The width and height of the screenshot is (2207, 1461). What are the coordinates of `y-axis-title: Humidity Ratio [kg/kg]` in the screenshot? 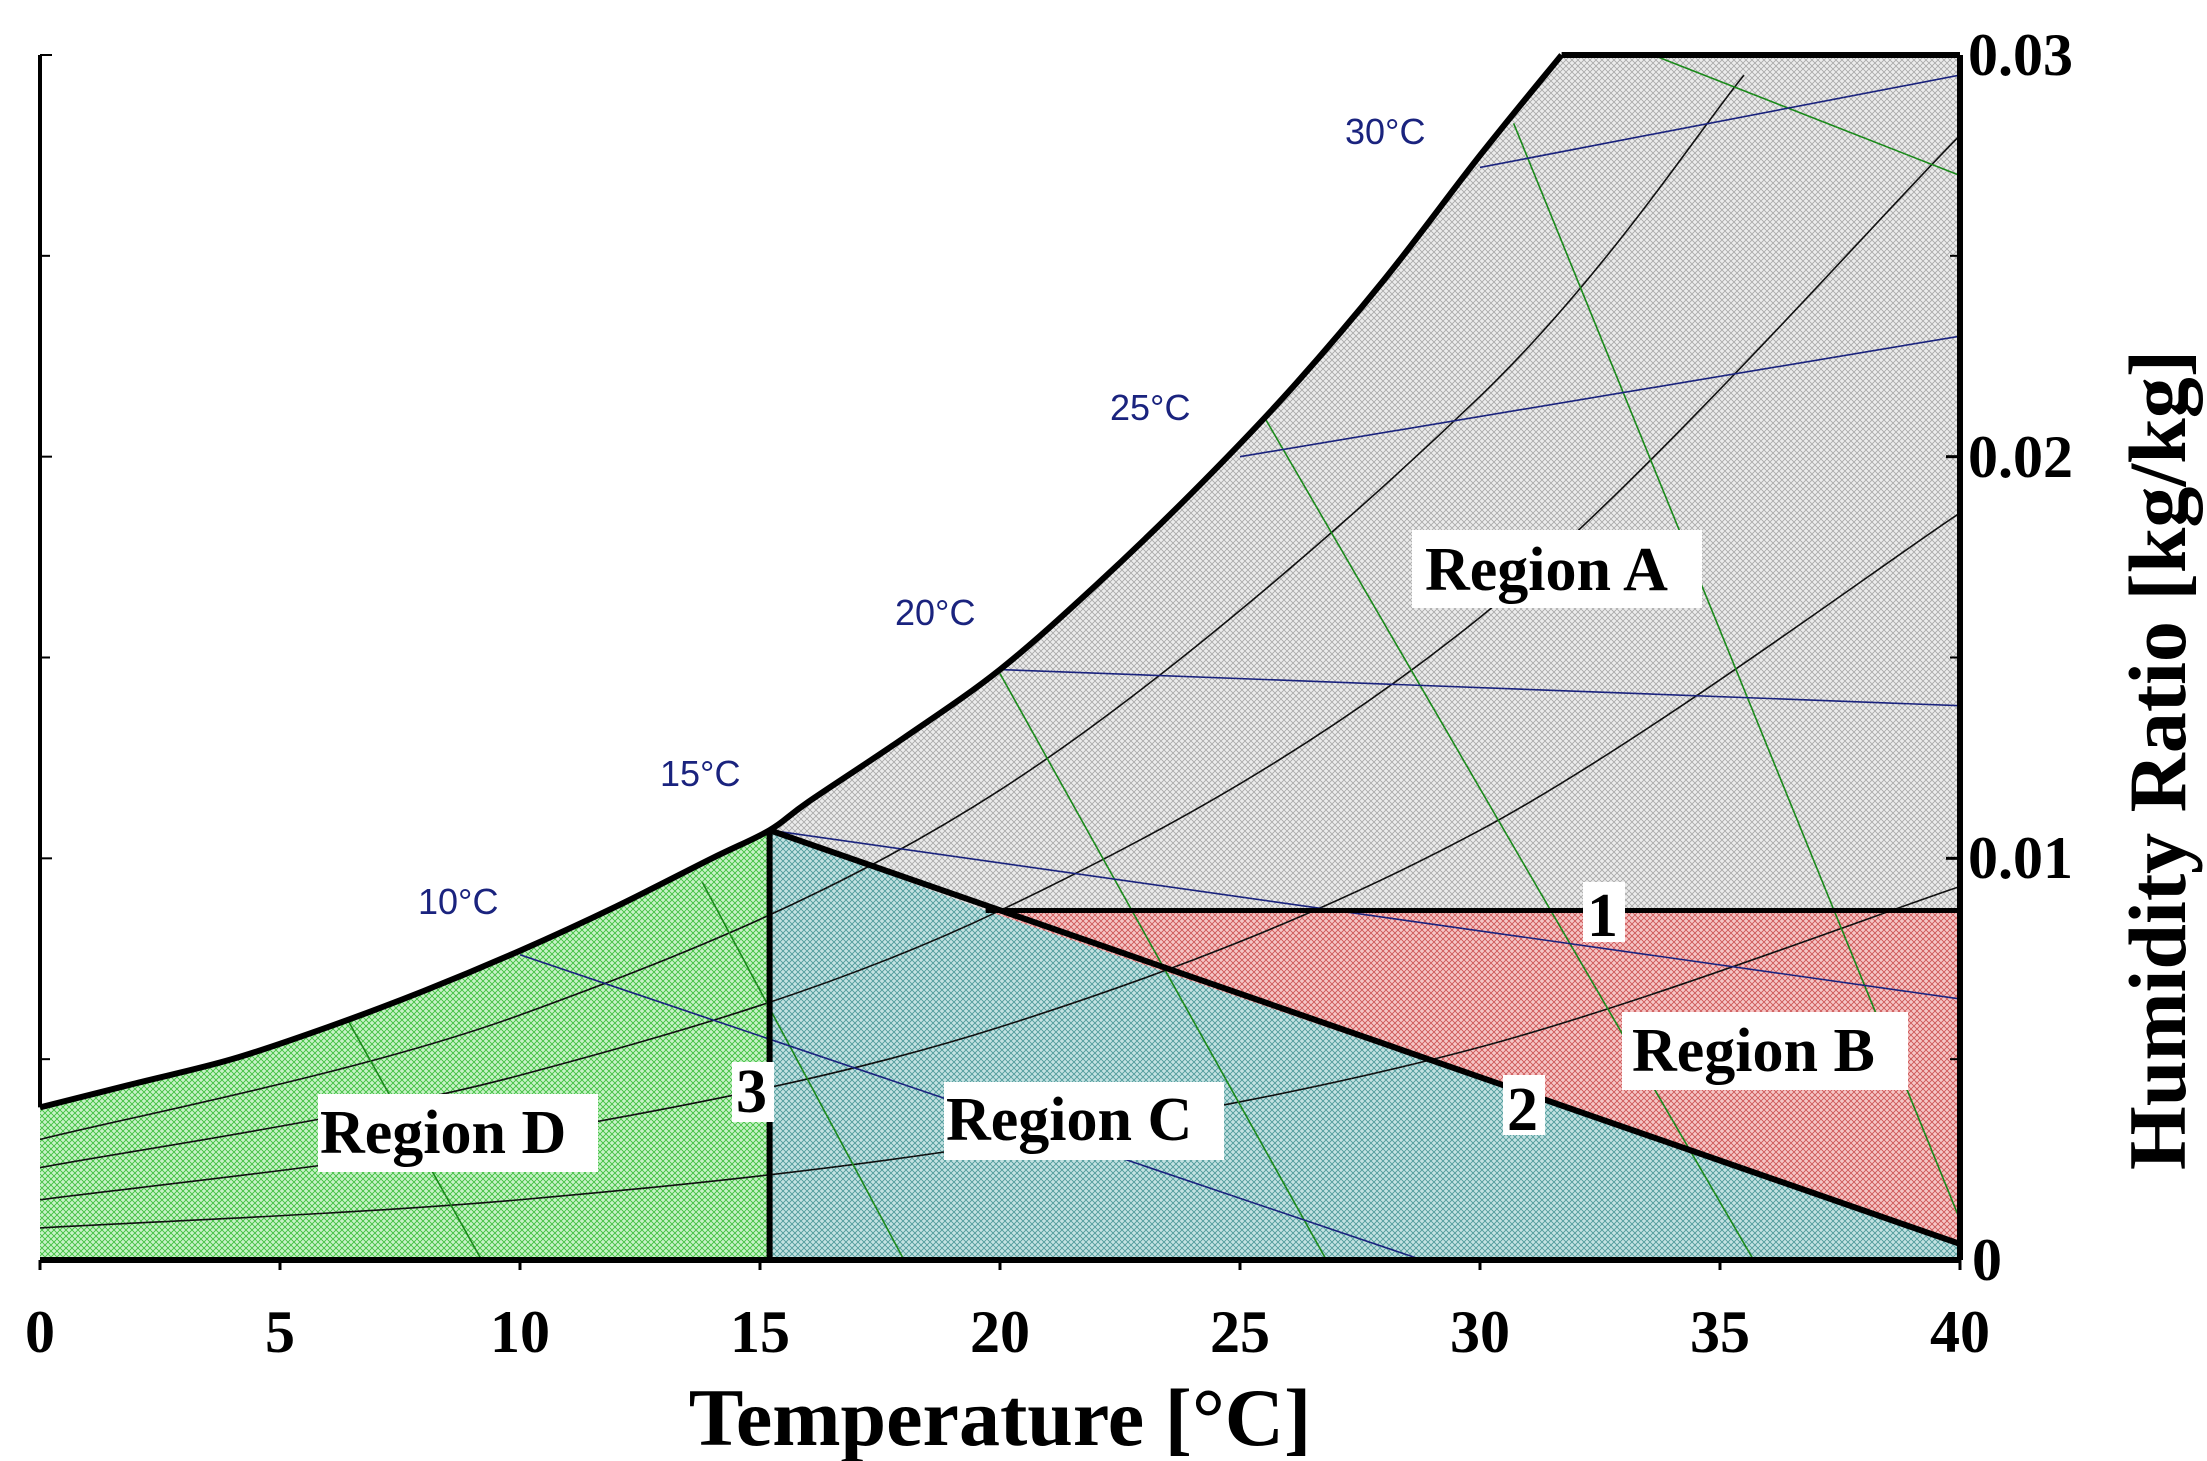 It's located at (2157, 760).